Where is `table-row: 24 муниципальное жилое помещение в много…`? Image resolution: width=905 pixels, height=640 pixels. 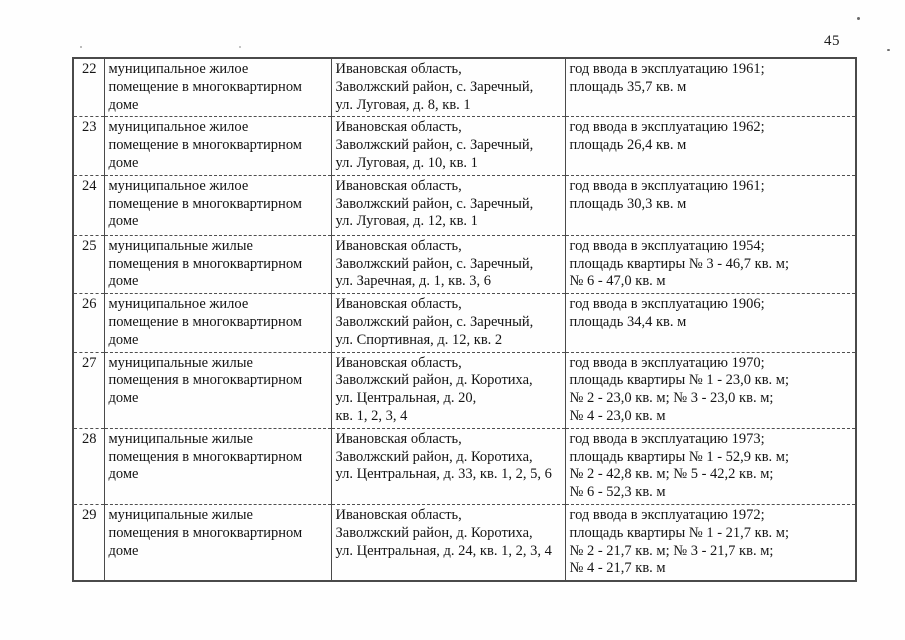
table-row: 24 муниципальное жилое помещение в много… is located at coordinates (464, 205).